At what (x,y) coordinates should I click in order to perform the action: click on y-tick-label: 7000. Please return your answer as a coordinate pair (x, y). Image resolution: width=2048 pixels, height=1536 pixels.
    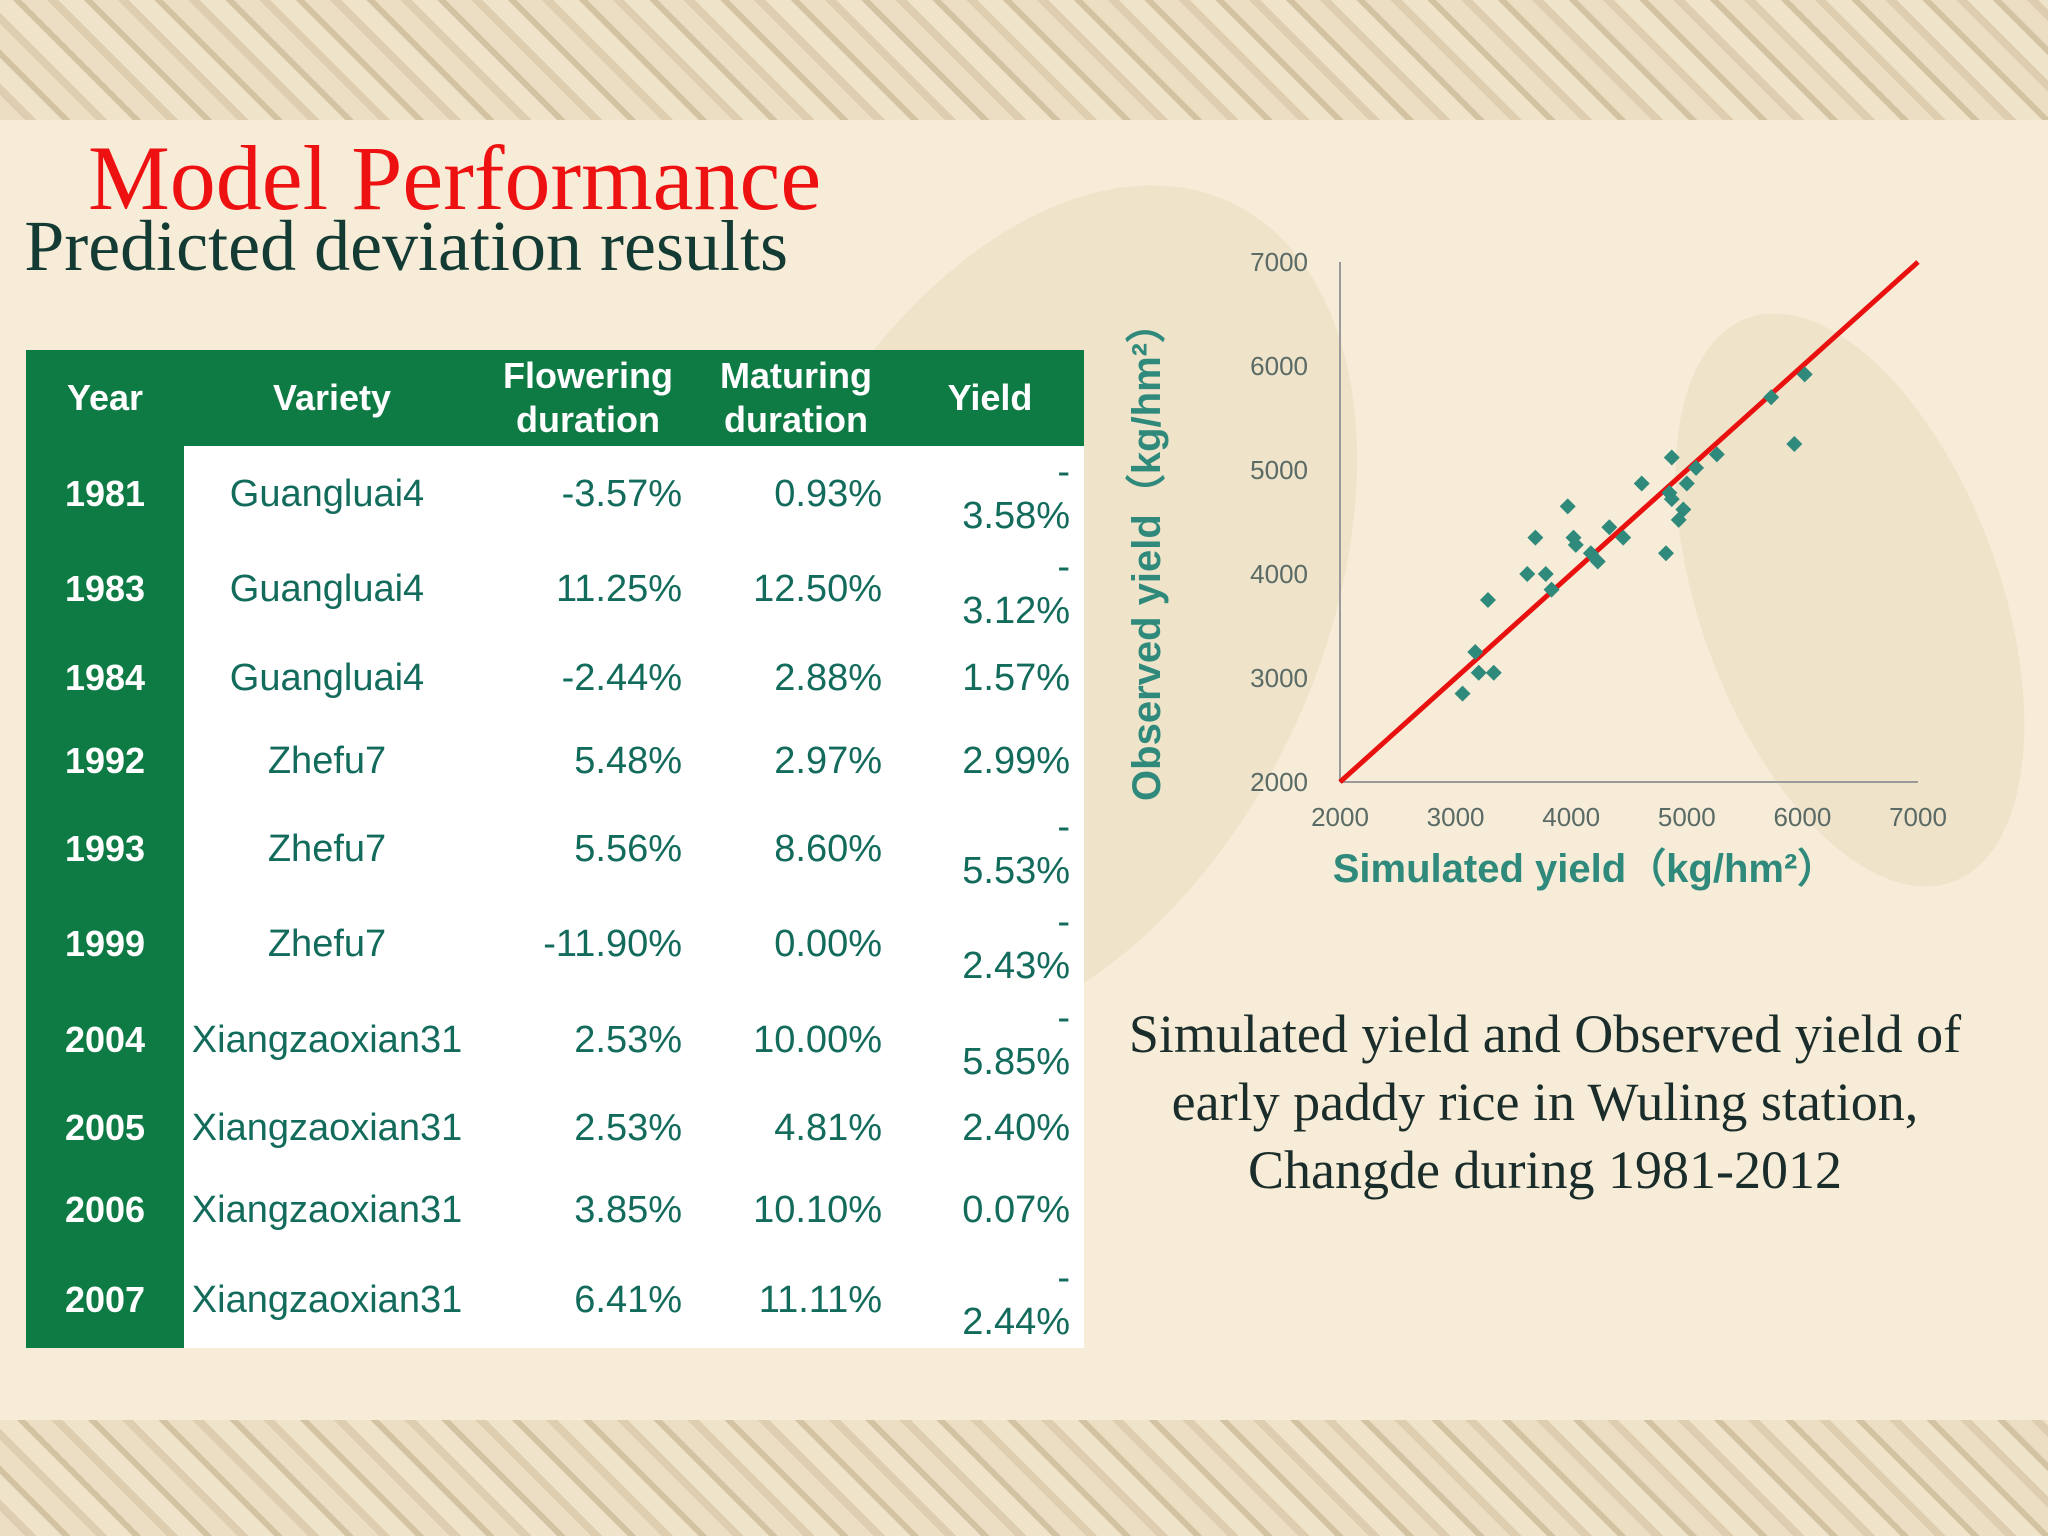
    Looking at the image, I should click on (1279, 262).